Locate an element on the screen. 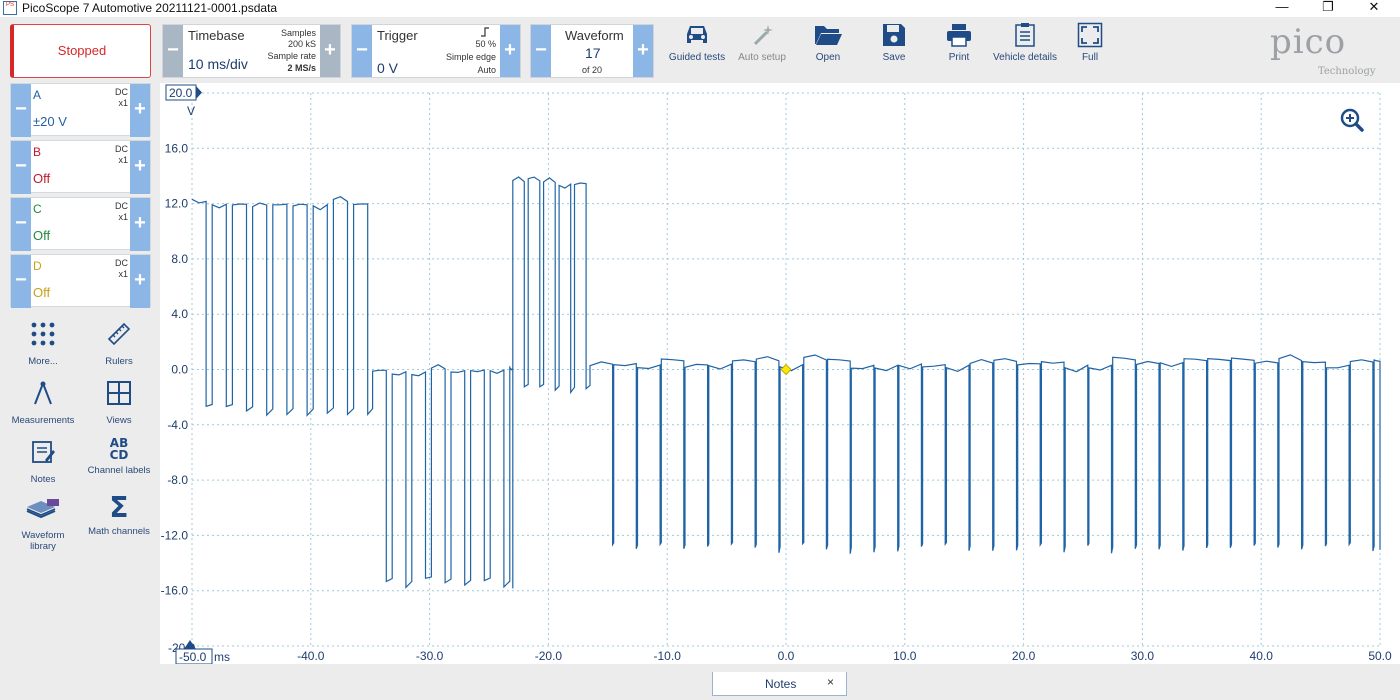  restore-button: ❐ is located at coordinates (1328, 7).